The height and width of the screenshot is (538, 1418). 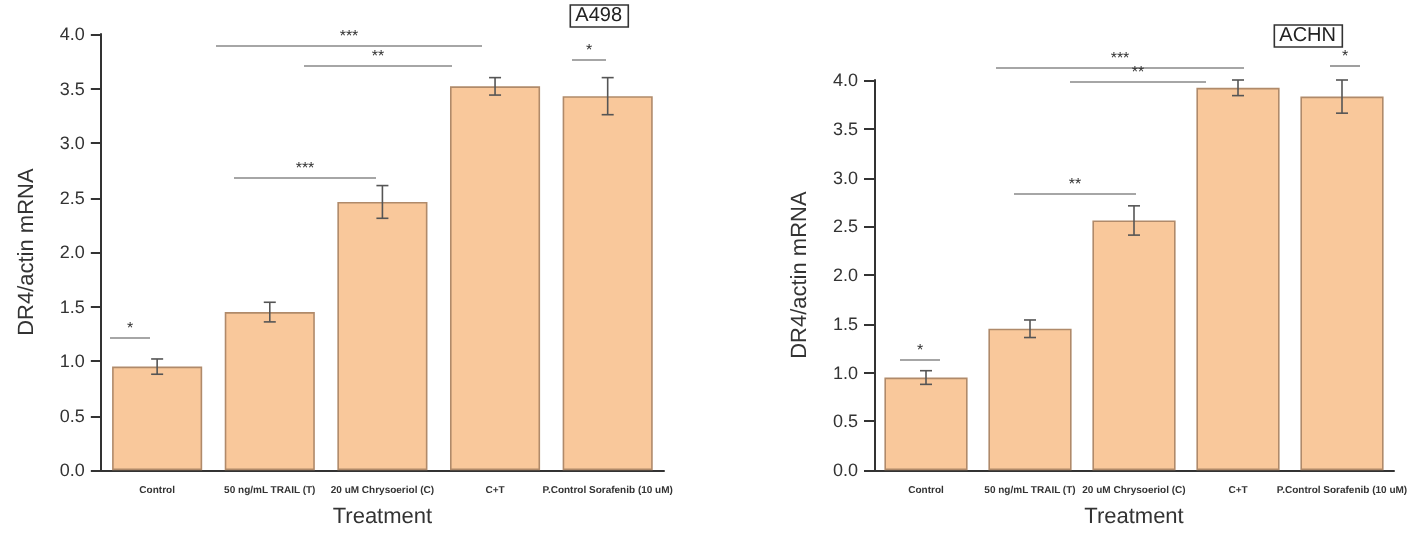 What do you see at coordinates (1308, 36) in the screenshot?
I see `chart-title: ACHN` at bounding box center [1308, 36].